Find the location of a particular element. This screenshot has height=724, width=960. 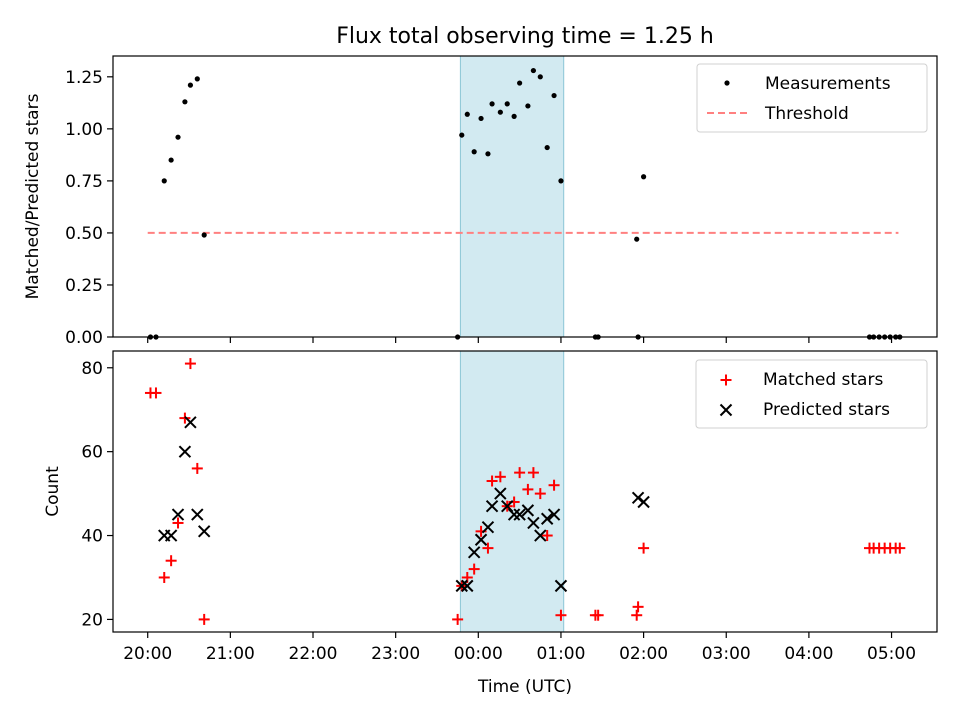

y-tick-label: 40 is located at coordinates (92, 537).